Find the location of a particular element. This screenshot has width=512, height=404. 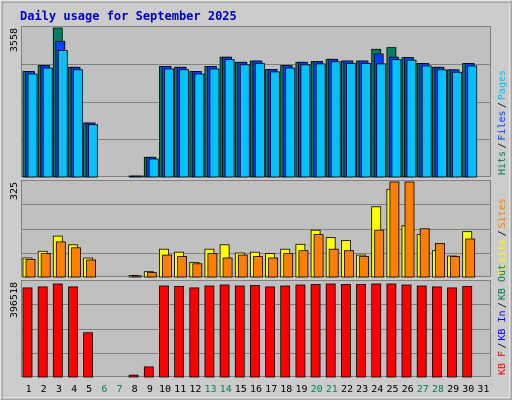

x-tick-label-day-7: 7 is located at coordinates (119, 389).